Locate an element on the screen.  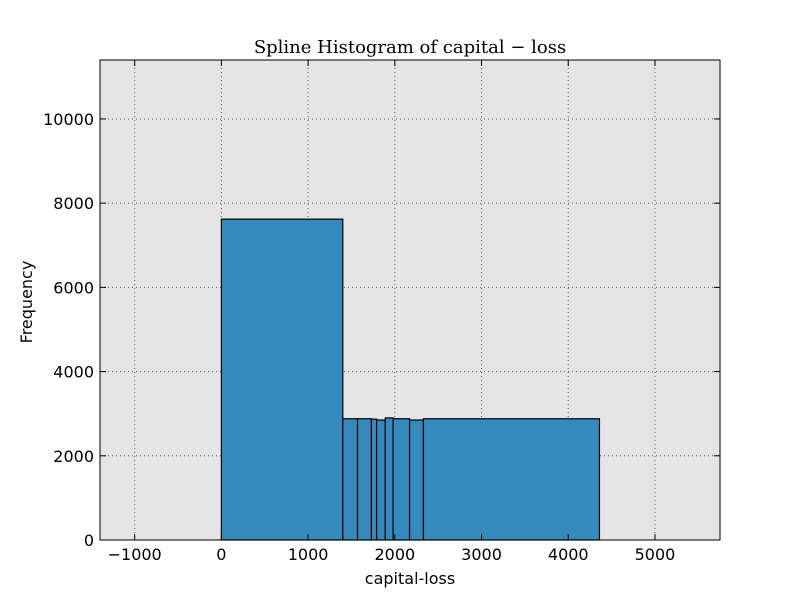
x-tick-label-5: 4000 is located at coordinates (568, 554).